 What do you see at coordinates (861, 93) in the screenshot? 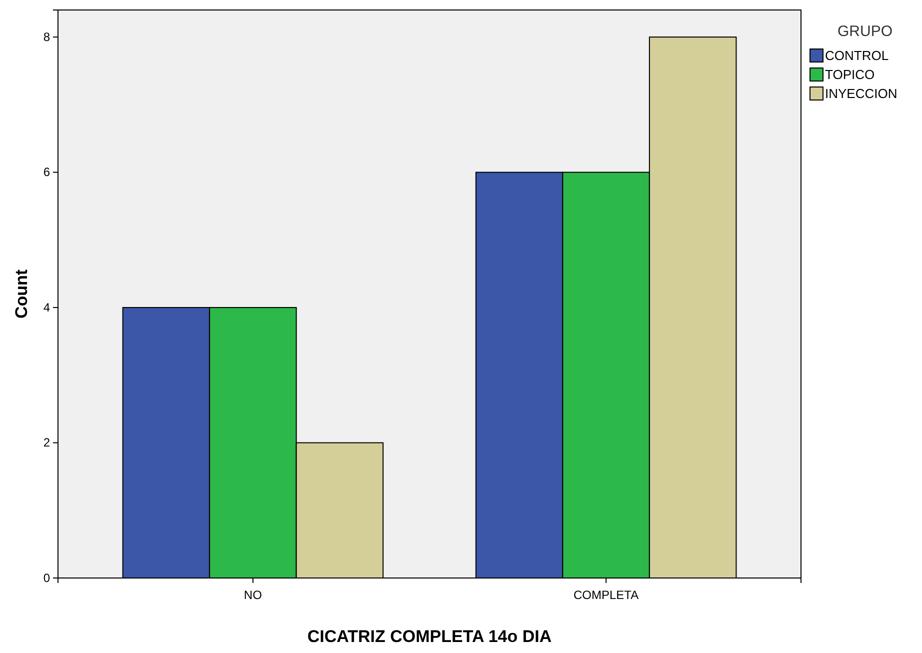
I see `legend-label: INYECCION` at bounding box center [861, 93].